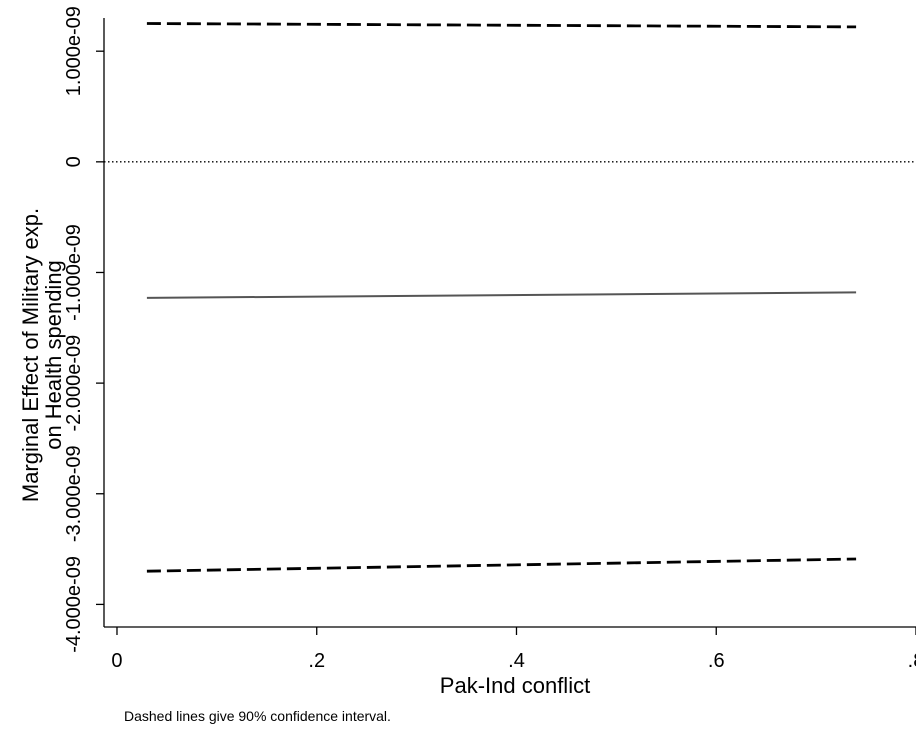  What do you see at coordinates (74, 161) in the screenshot?
I see `y-tick-label: 0` at bounding box center [74, 161].